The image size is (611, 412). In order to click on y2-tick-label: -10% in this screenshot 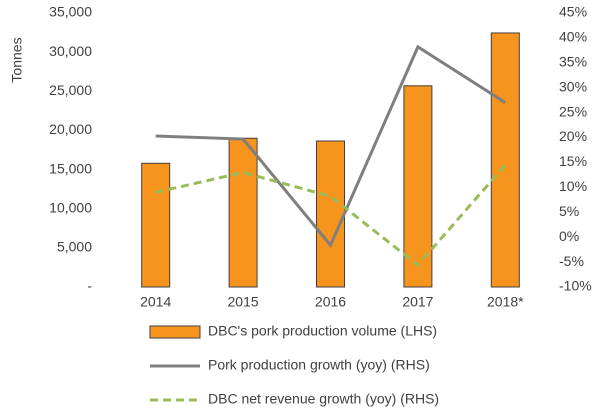, I will do `click(575, 286)`.